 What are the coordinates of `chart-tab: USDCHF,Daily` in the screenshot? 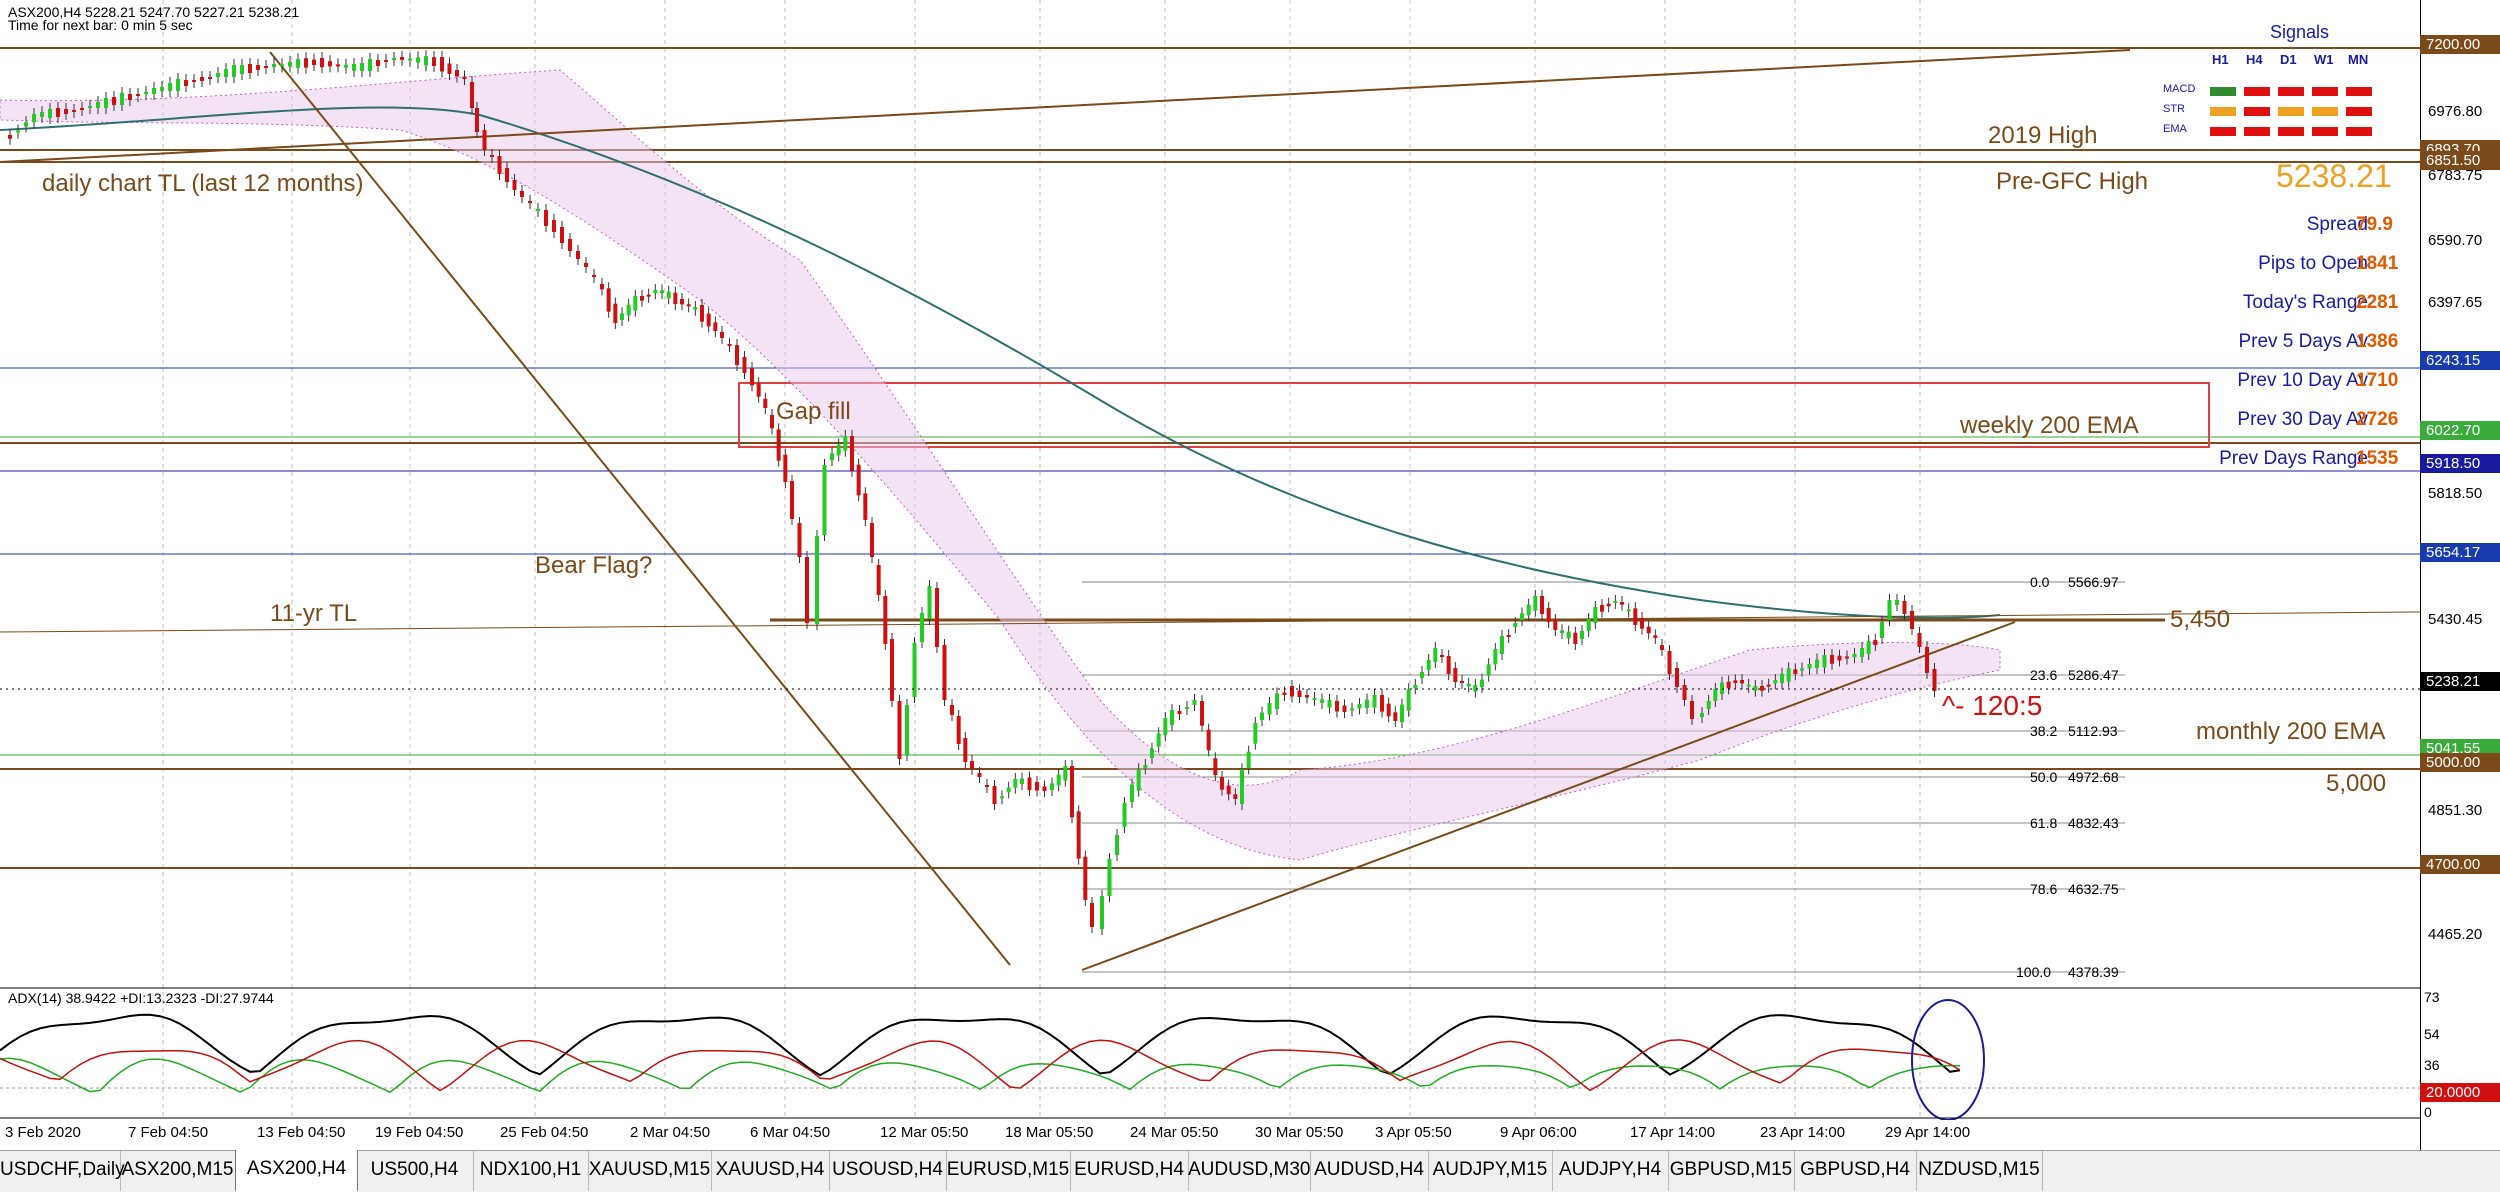 It's located at (62, 1171).